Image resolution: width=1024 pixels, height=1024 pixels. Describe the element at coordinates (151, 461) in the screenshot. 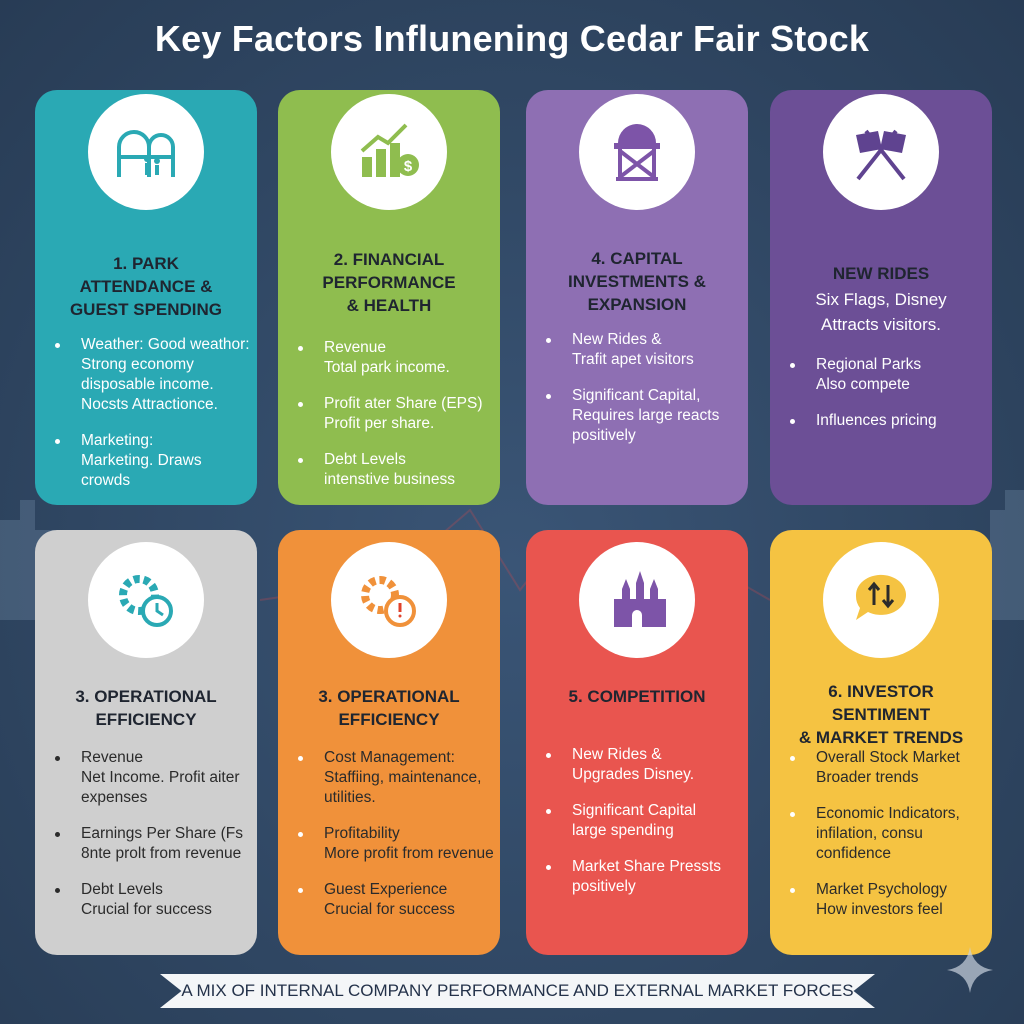

I see `bullet-item: Marketing: Marketing. Draws crowds` at that location.